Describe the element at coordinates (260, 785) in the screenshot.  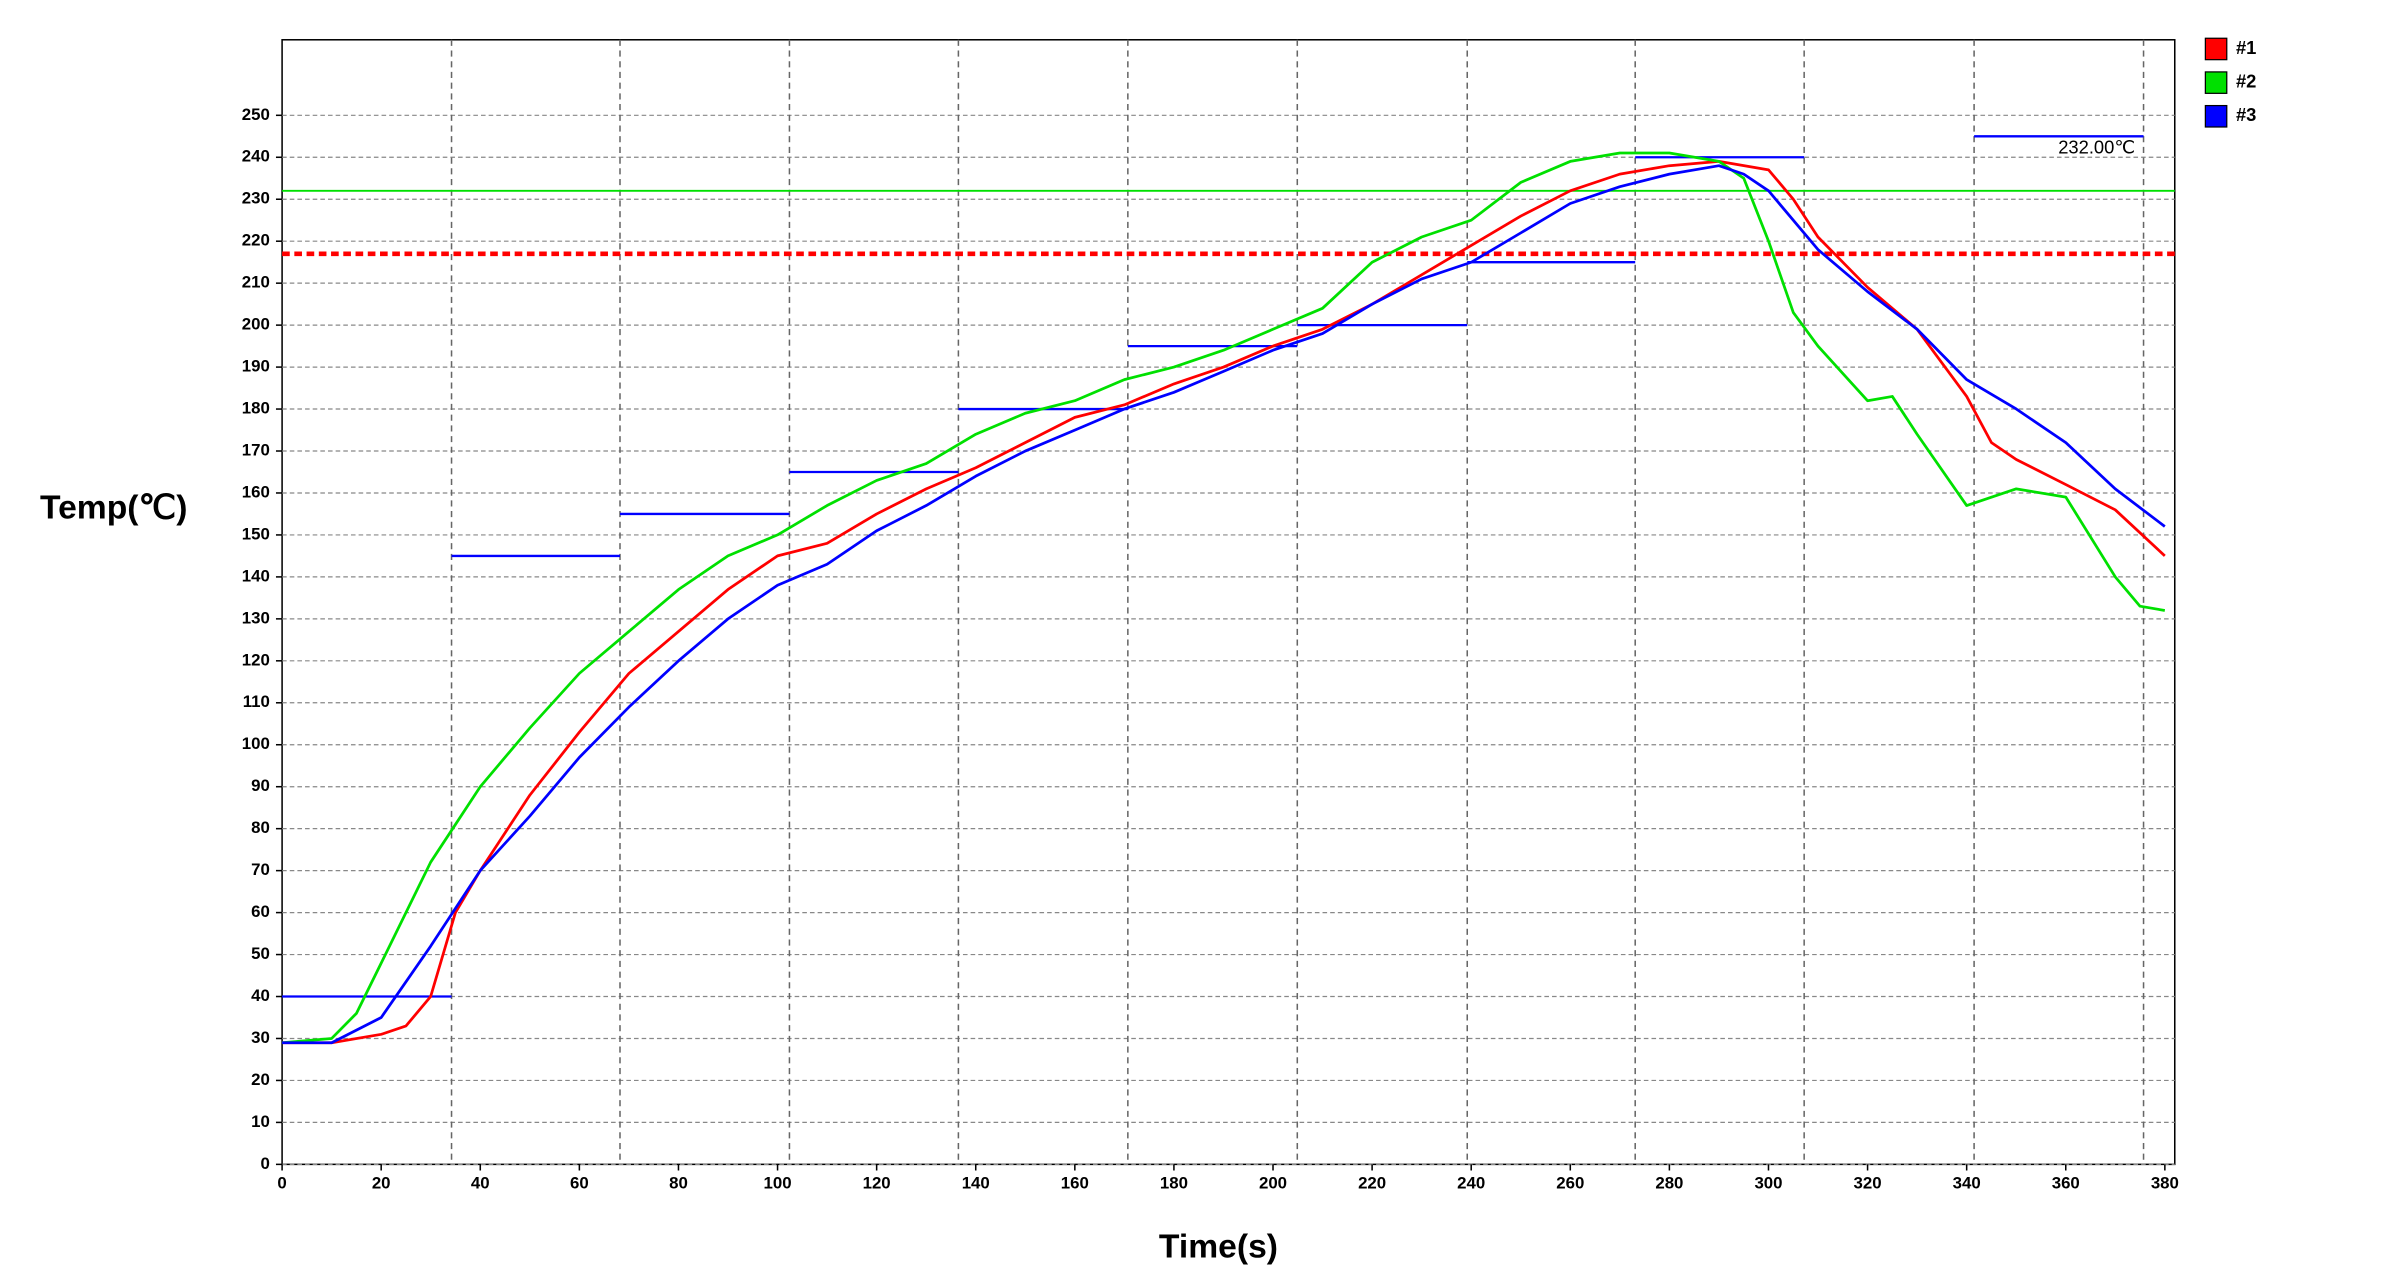
I see `y-tick-label: 90` at that location.